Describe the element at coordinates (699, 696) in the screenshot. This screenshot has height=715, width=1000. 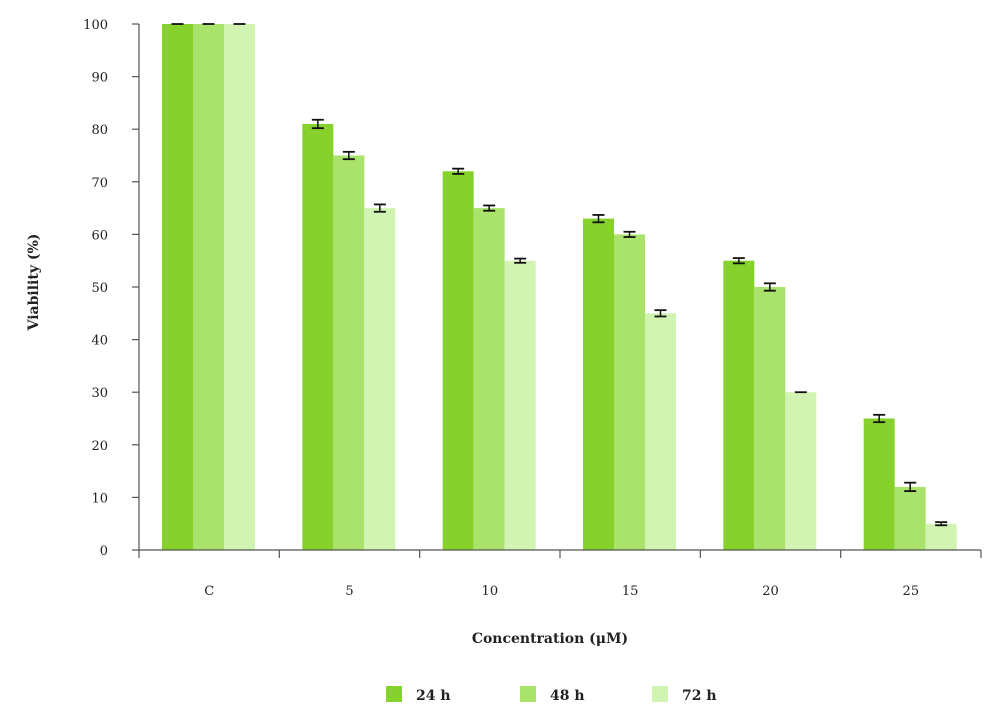
I see `legend-label: 72 h` at that location.